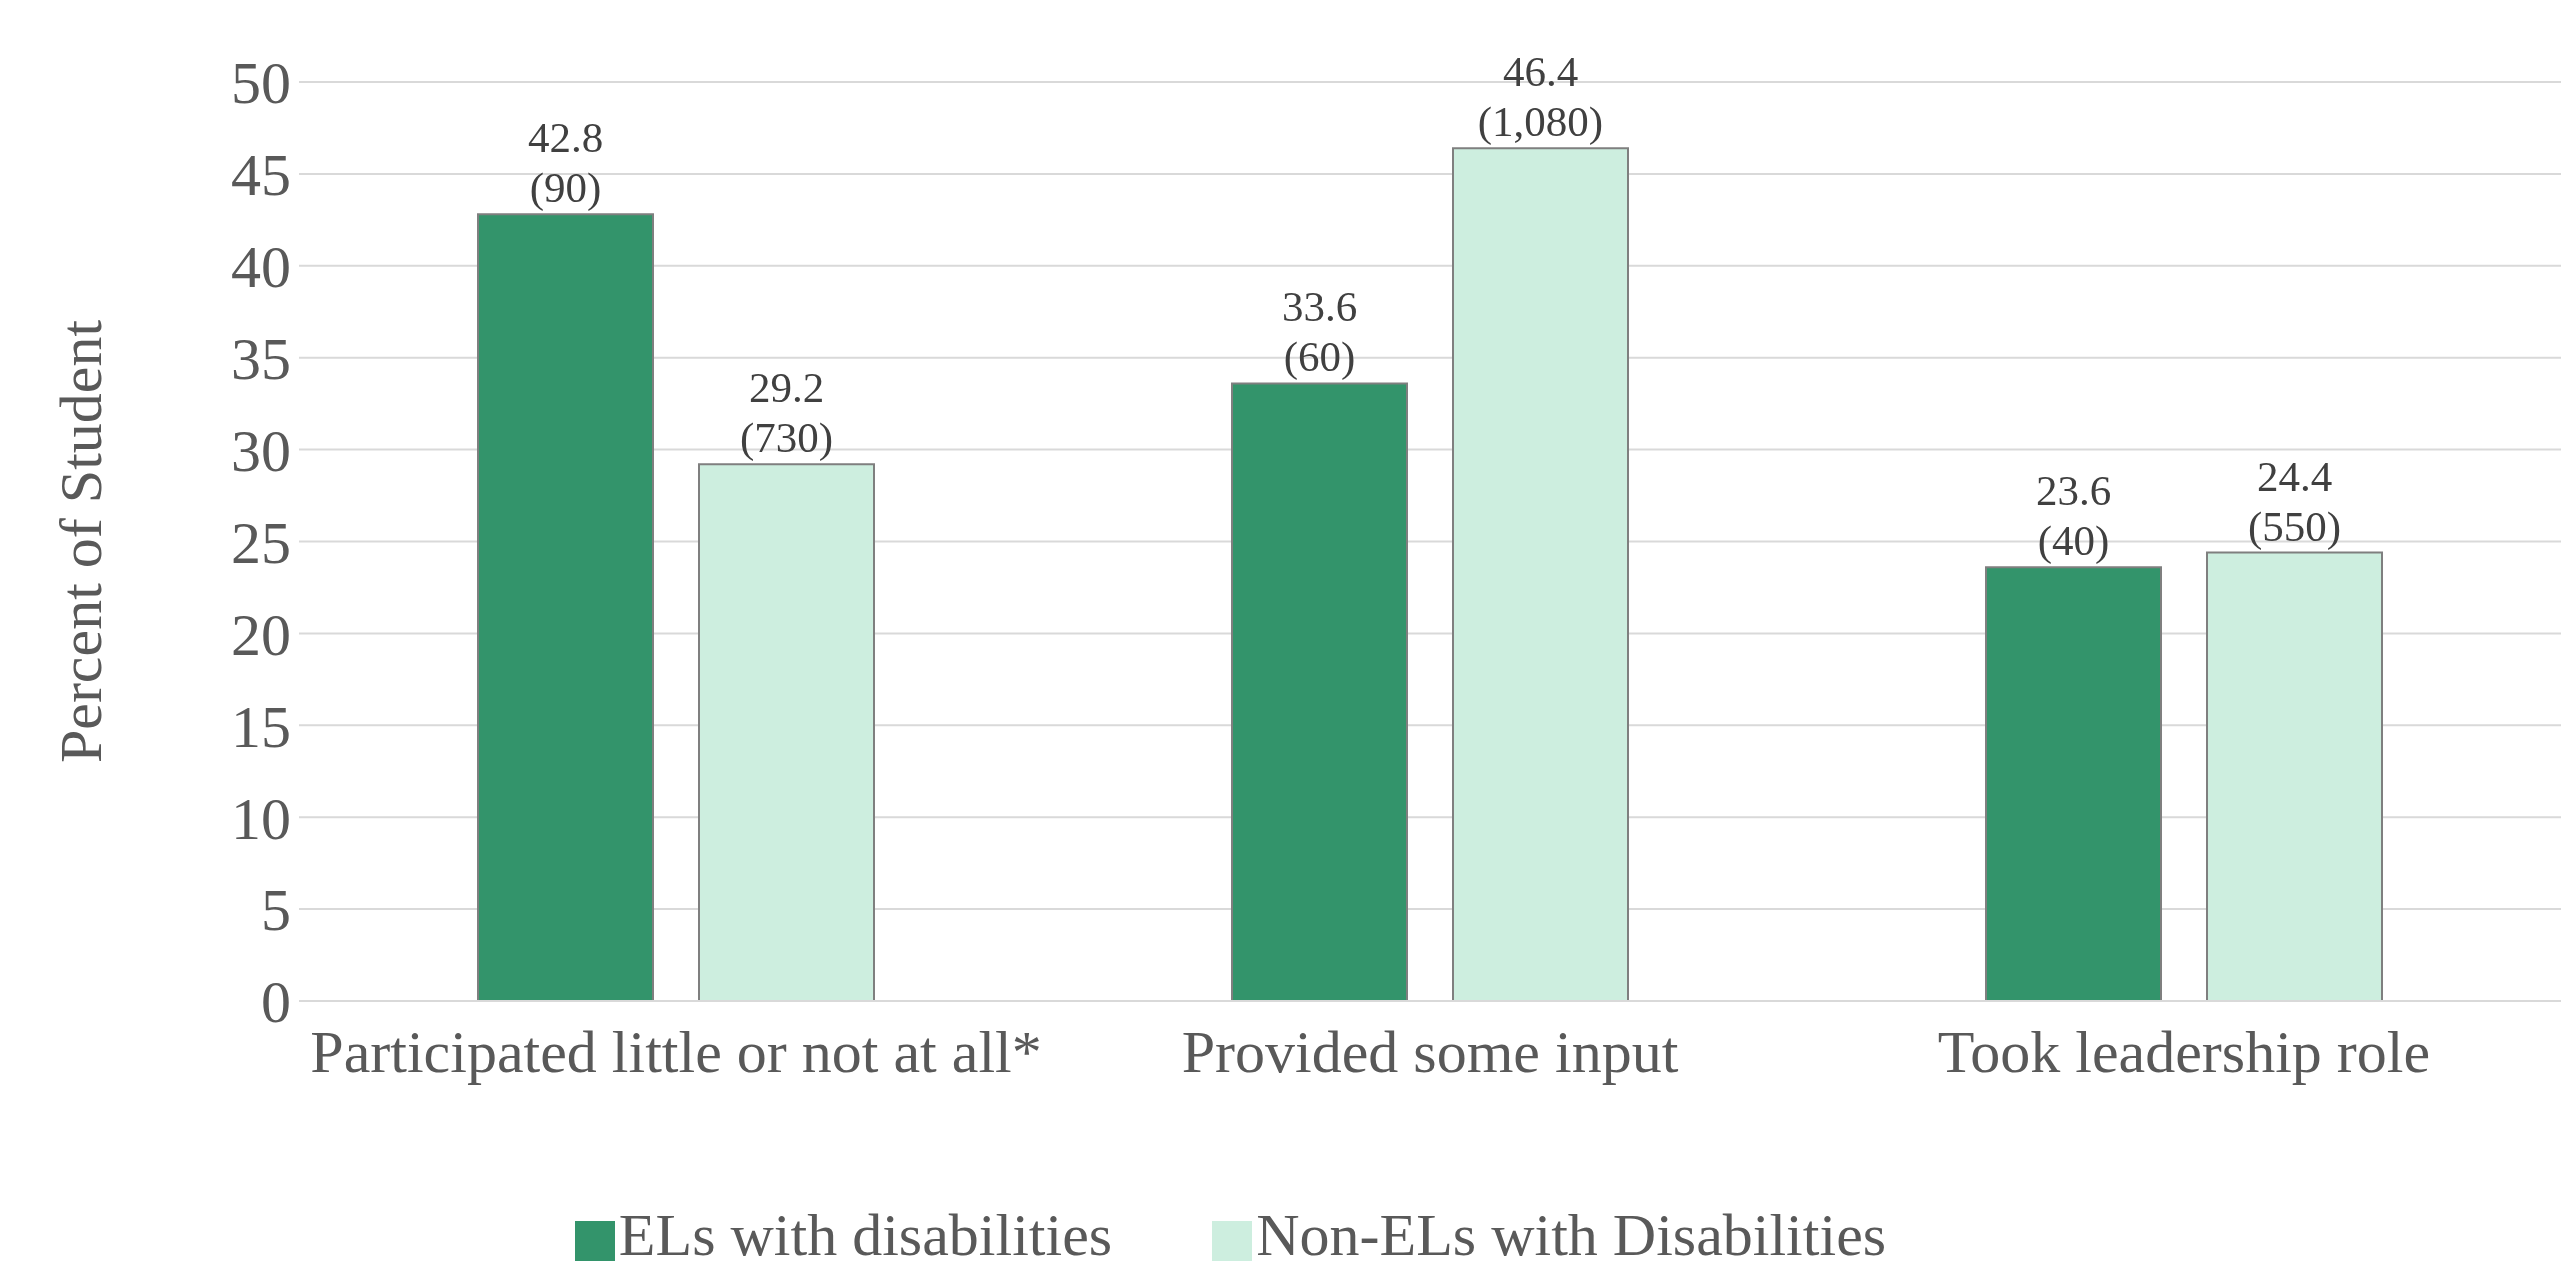 The image size is (2561, 1280). I want to click on y-tick-label: 10, so click(261, 818).